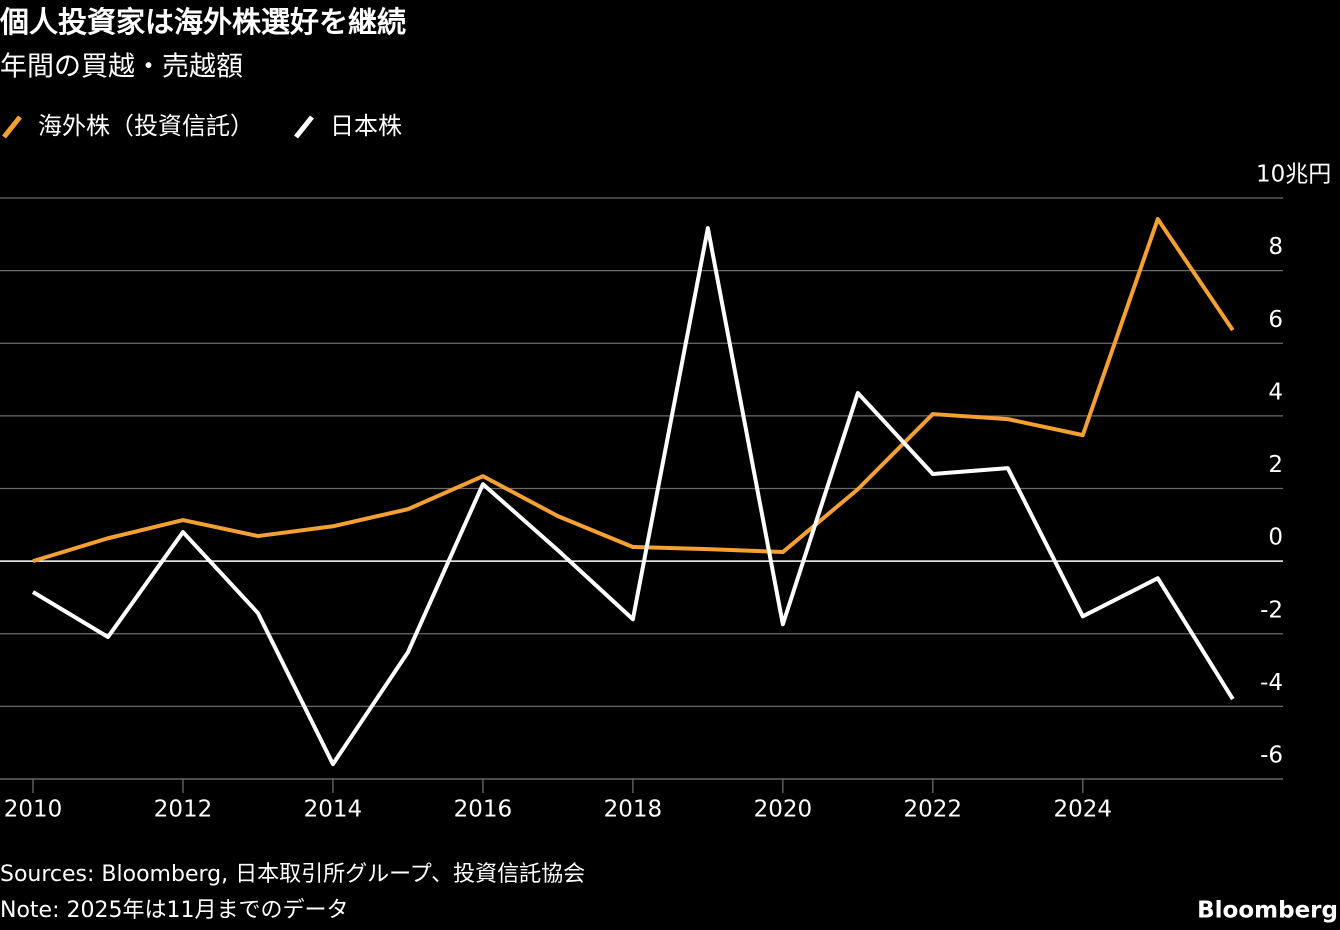  What do you see at coordinates (1275, 320) in the screenshot?
I see `y-tick-label: 6` at bounding box center [1275, 320].